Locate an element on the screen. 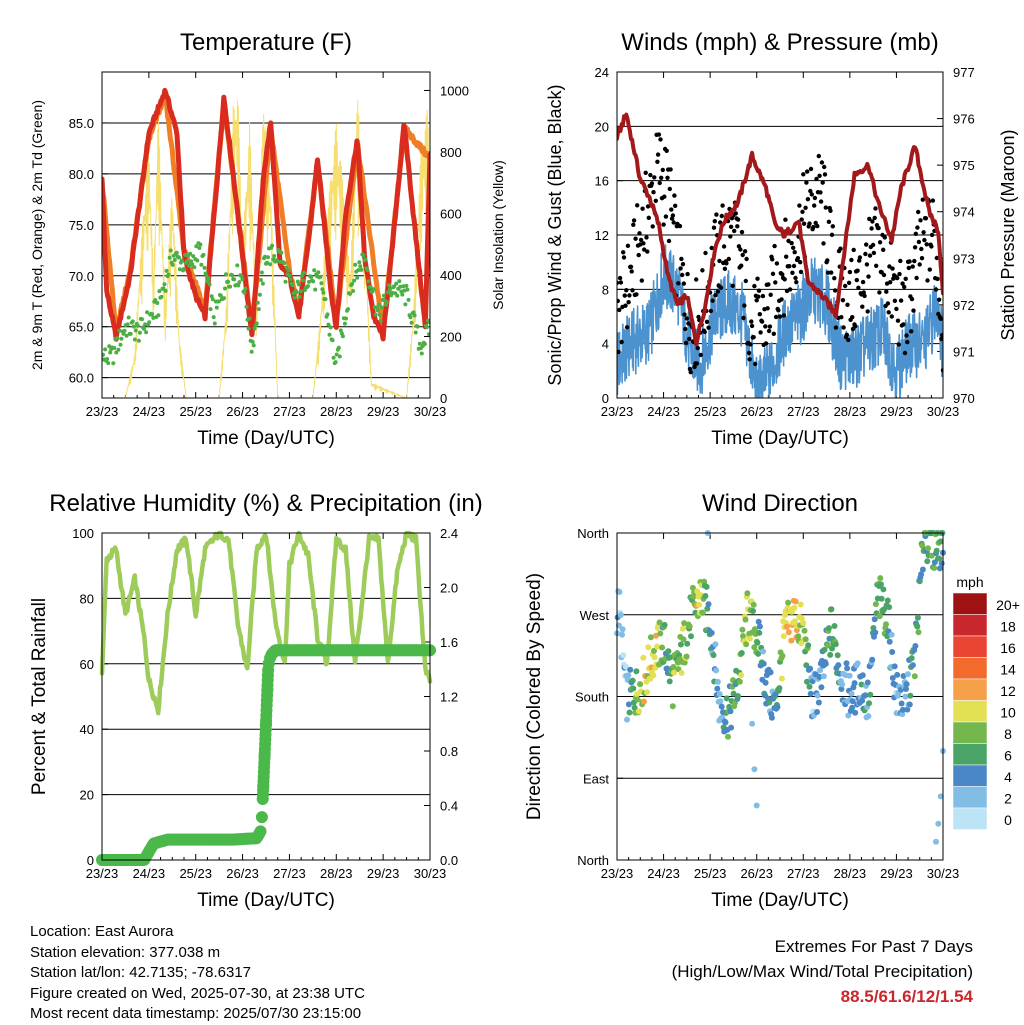  humidity-series is located at coordinates (266, 698).